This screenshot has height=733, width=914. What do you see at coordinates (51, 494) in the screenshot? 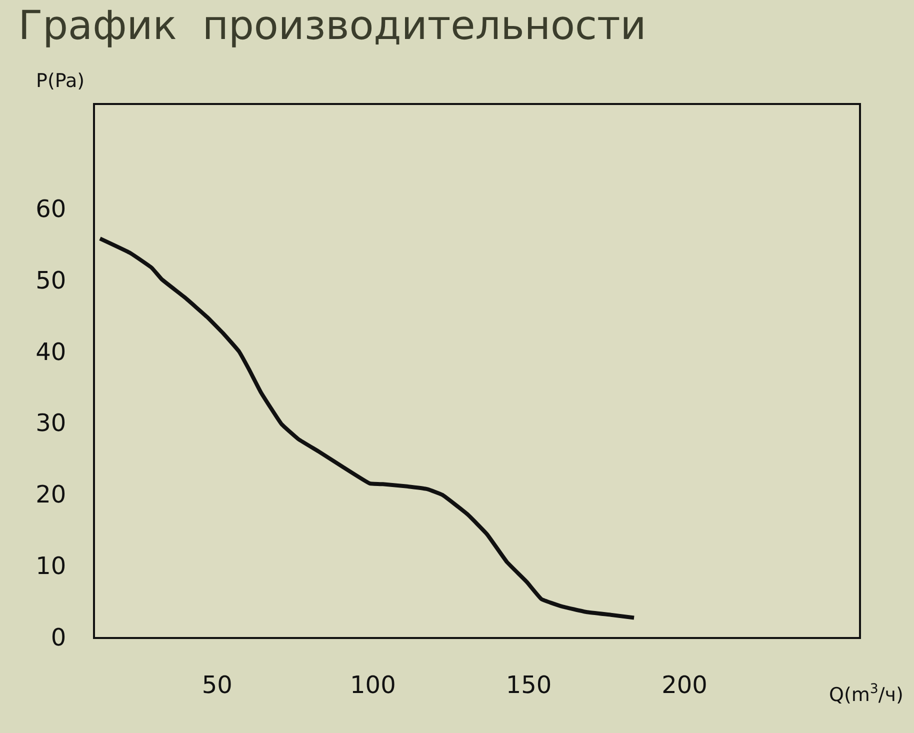
I see `y-tick-label: 20` at bounding box center [51, 494].